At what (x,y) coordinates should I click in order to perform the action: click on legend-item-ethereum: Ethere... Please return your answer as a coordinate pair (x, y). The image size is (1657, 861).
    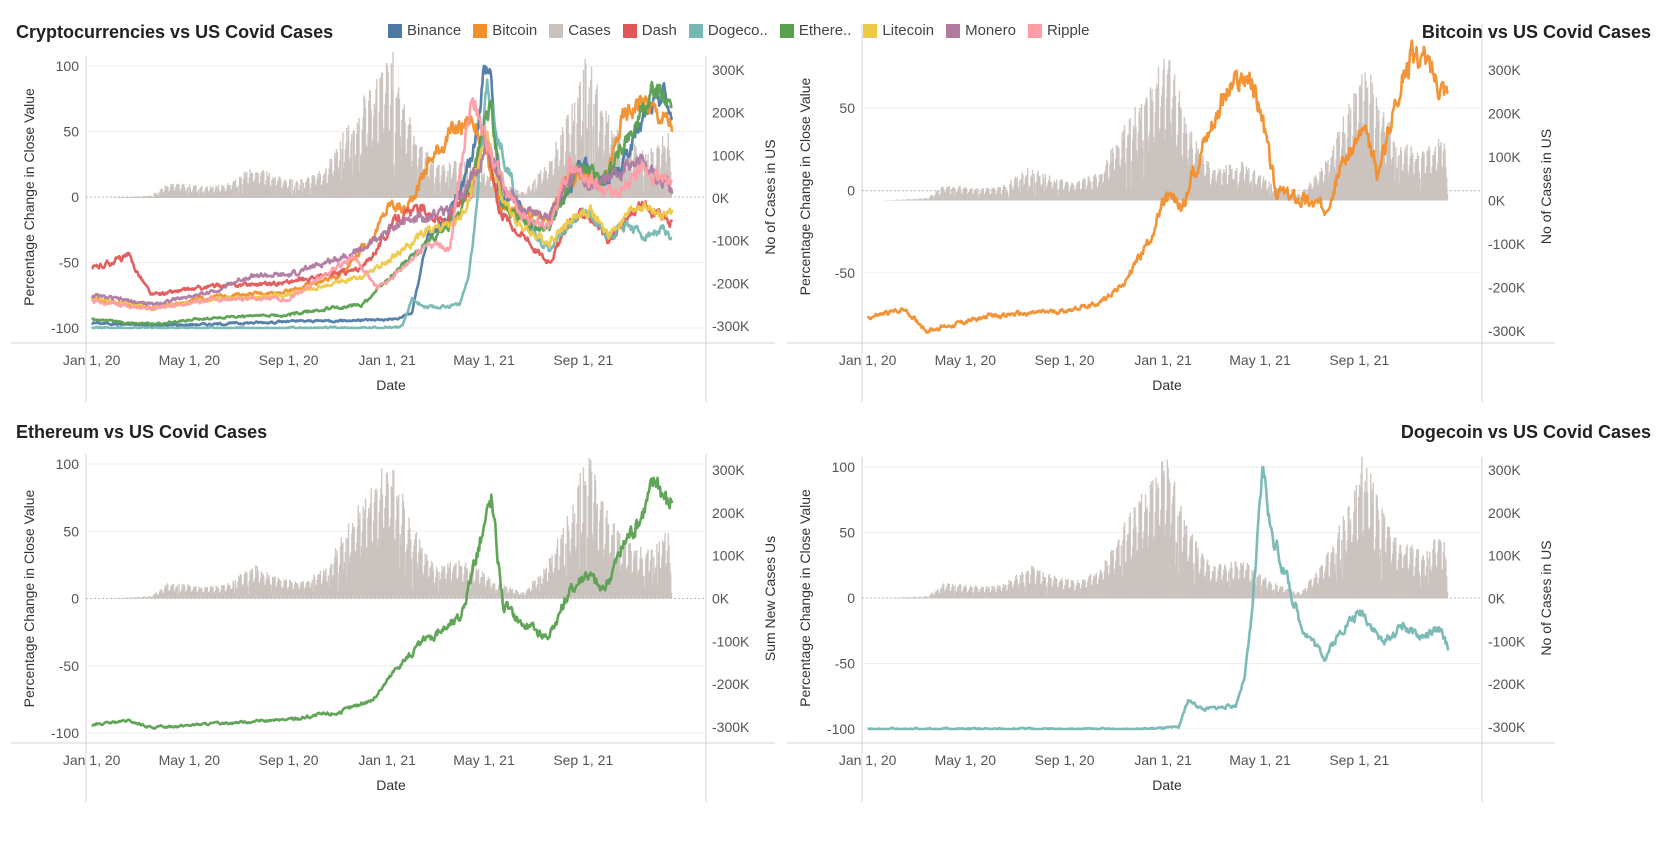
    Looking at the image, I should click on (815, 30).